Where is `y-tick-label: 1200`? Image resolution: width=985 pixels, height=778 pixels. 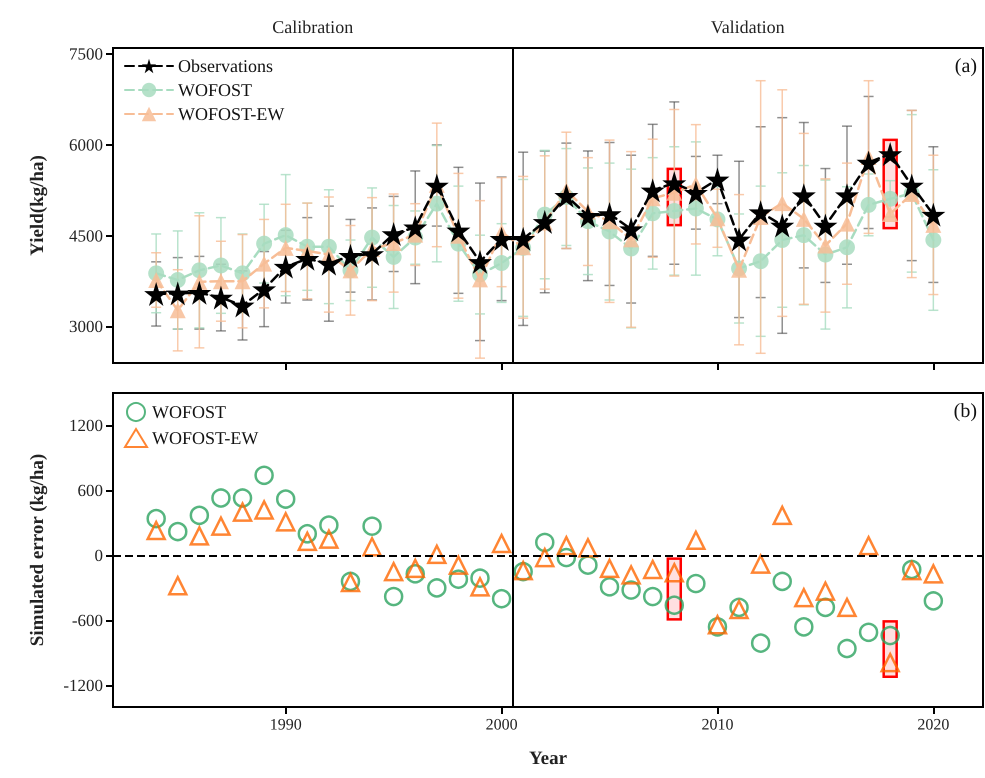
y-tick-label: 1200 is located at coordinates (86, 425).